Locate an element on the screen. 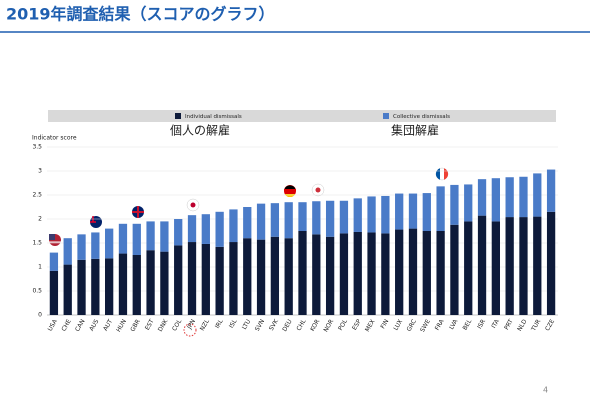  y-tick-label: 1 is located at coordinates (40, 267).